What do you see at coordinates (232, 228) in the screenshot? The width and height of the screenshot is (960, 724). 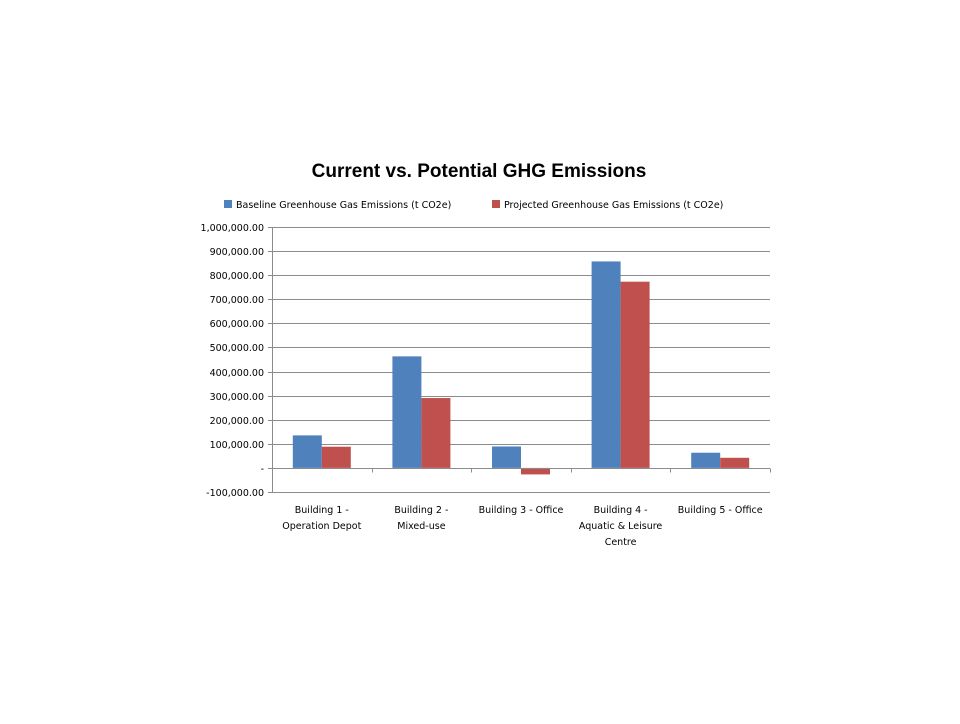 I see `y-tick-label: 1,000,000.00` at bounding box center [232, 228].